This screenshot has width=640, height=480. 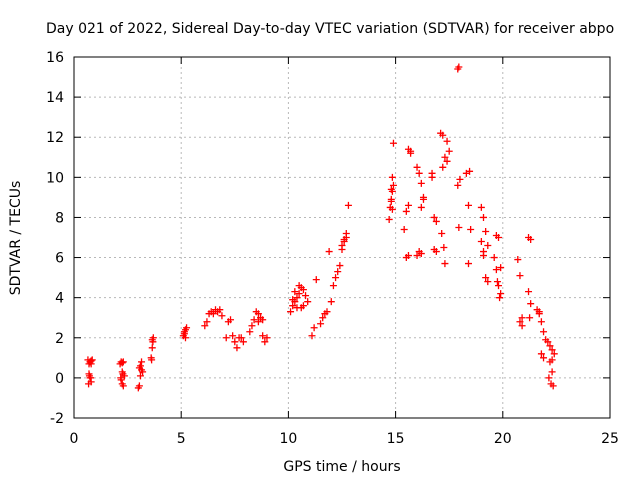 What do you see at coordinates (59, 299) in the screenshot?
I see `y-tick-label: 4` at bounding box center [59, 299].